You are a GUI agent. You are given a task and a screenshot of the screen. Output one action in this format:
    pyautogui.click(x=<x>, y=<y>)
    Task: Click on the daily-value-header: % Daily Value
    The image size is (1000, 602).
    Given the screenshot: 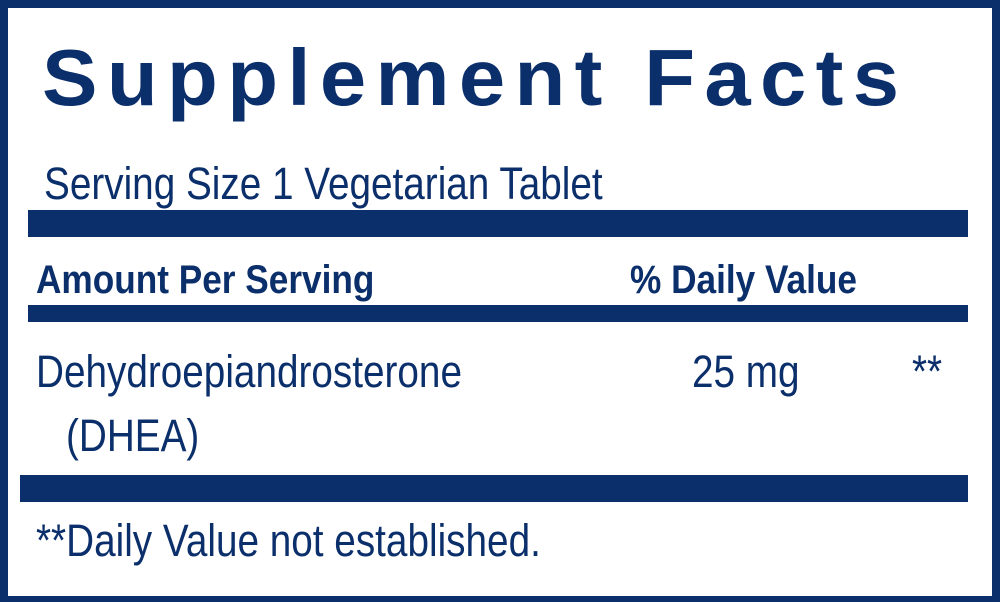 What is the action you would take?
    pyautogui.click(x=743, y=280)
    